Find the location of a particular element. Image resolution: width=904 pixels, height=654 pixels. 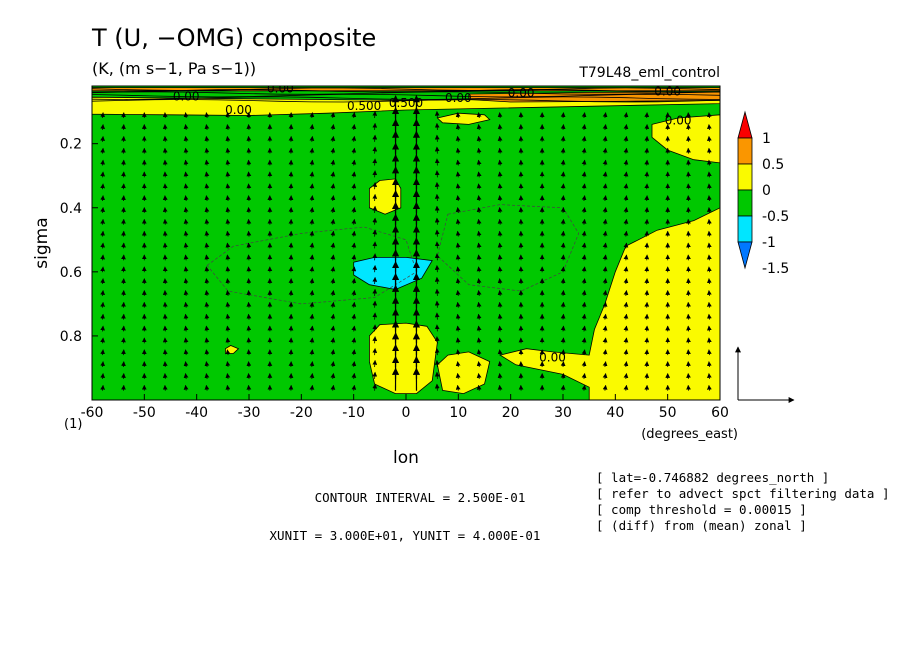

info-note-2: [ refer to advect spct filtering data ] is located at coordinates (743, 493).